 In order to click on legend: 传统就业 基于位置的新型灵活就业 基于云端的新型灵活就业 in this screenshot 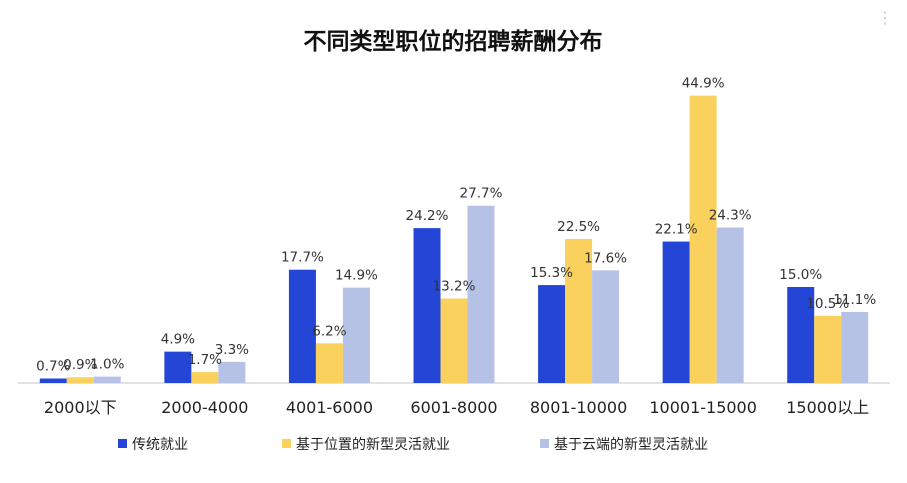, I will do `click(413, 444)`.